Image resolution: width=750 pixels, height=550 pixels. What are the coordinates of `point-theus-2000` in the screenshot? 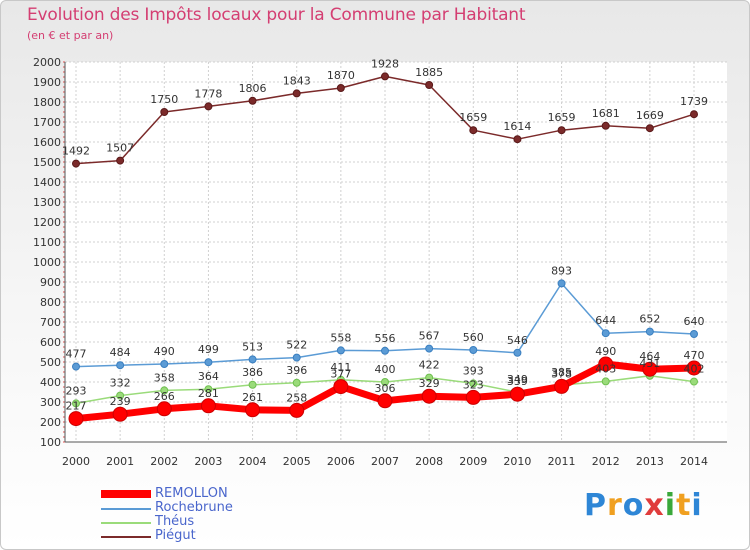 It's located at (76, 403).